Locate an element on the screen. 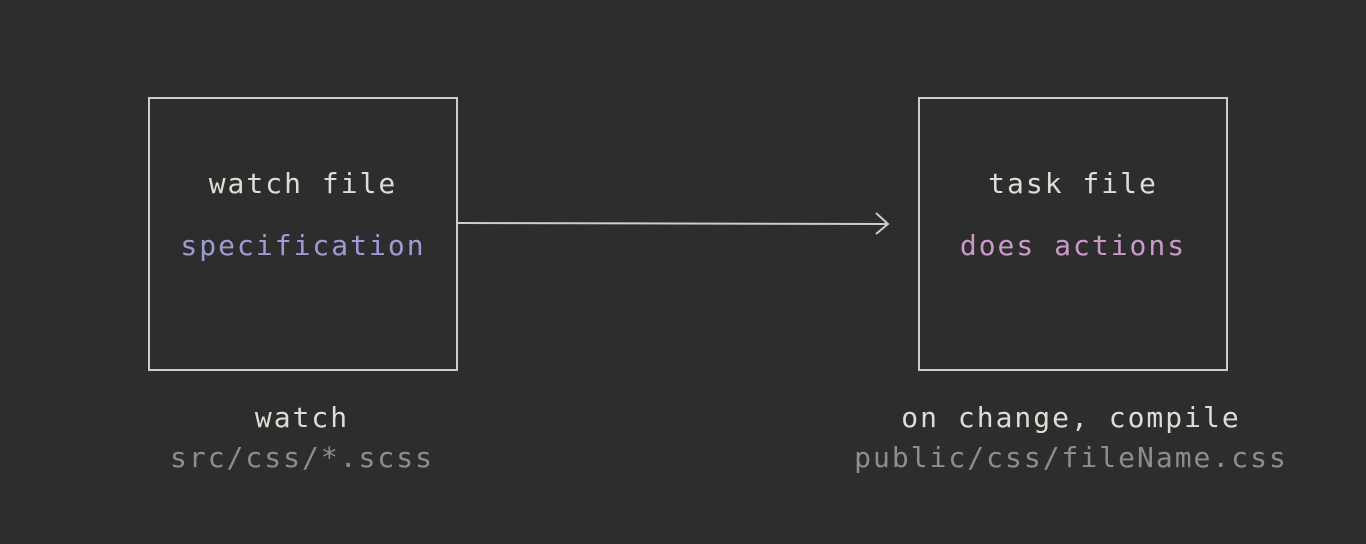 This screenshot has height=544, width=1366. watch-caption: watch src/css/*.scss is located at coordinates (302, 438).